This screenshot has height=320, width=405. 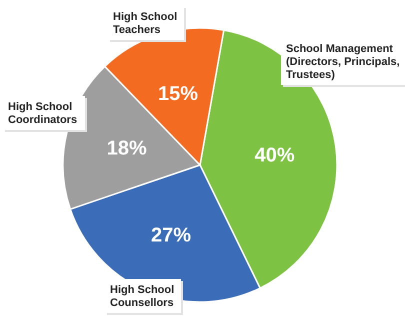 What do you see at coordinates (274, 155) in the screenshot?
I see `data-label: 40%` at bounding box center [274, 155].